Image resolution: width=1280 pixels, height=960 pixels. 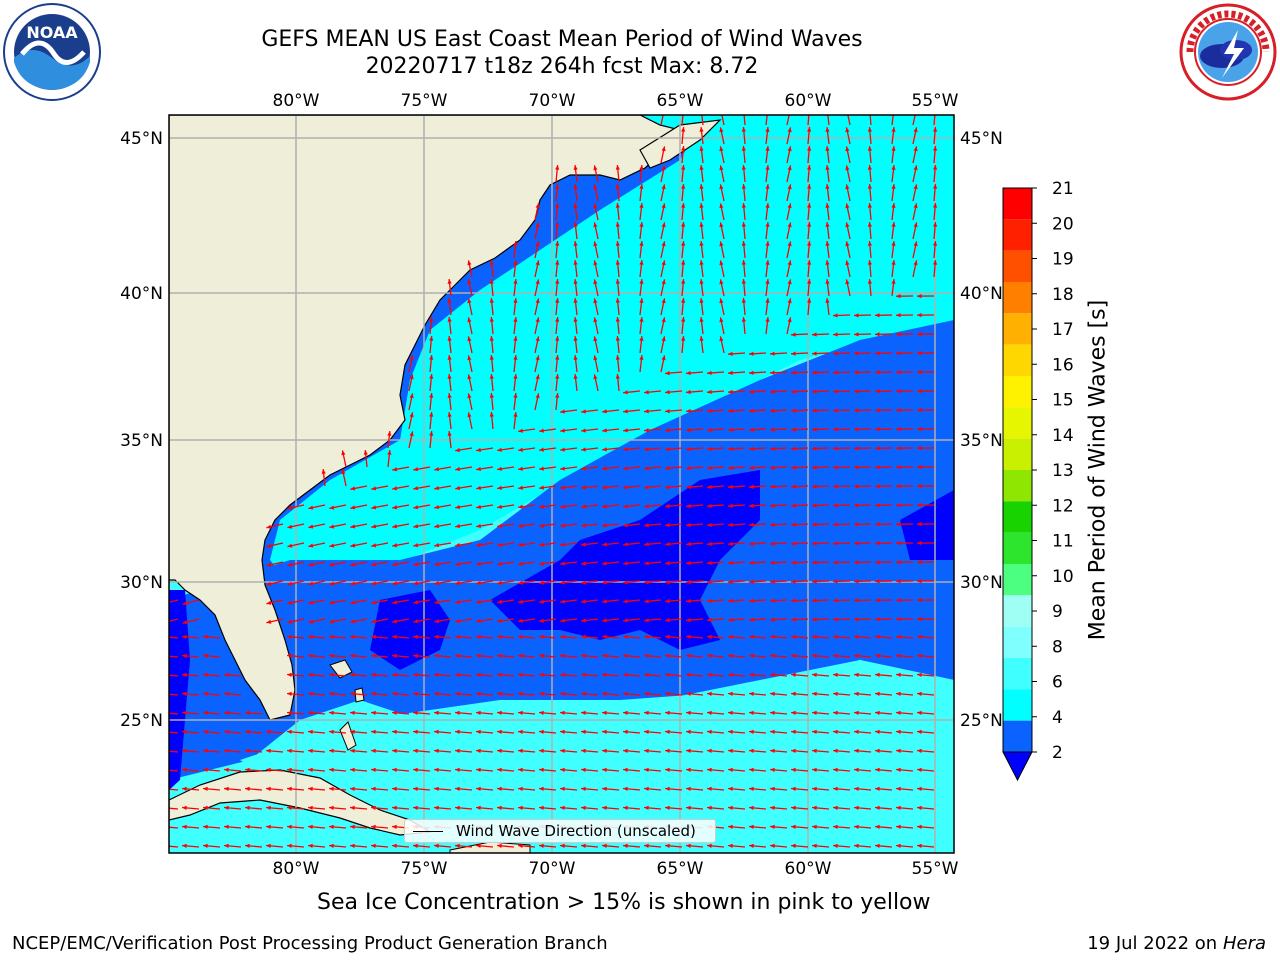 I want to click on lon-tick-label: 70°W, so click(x=552, y=101).